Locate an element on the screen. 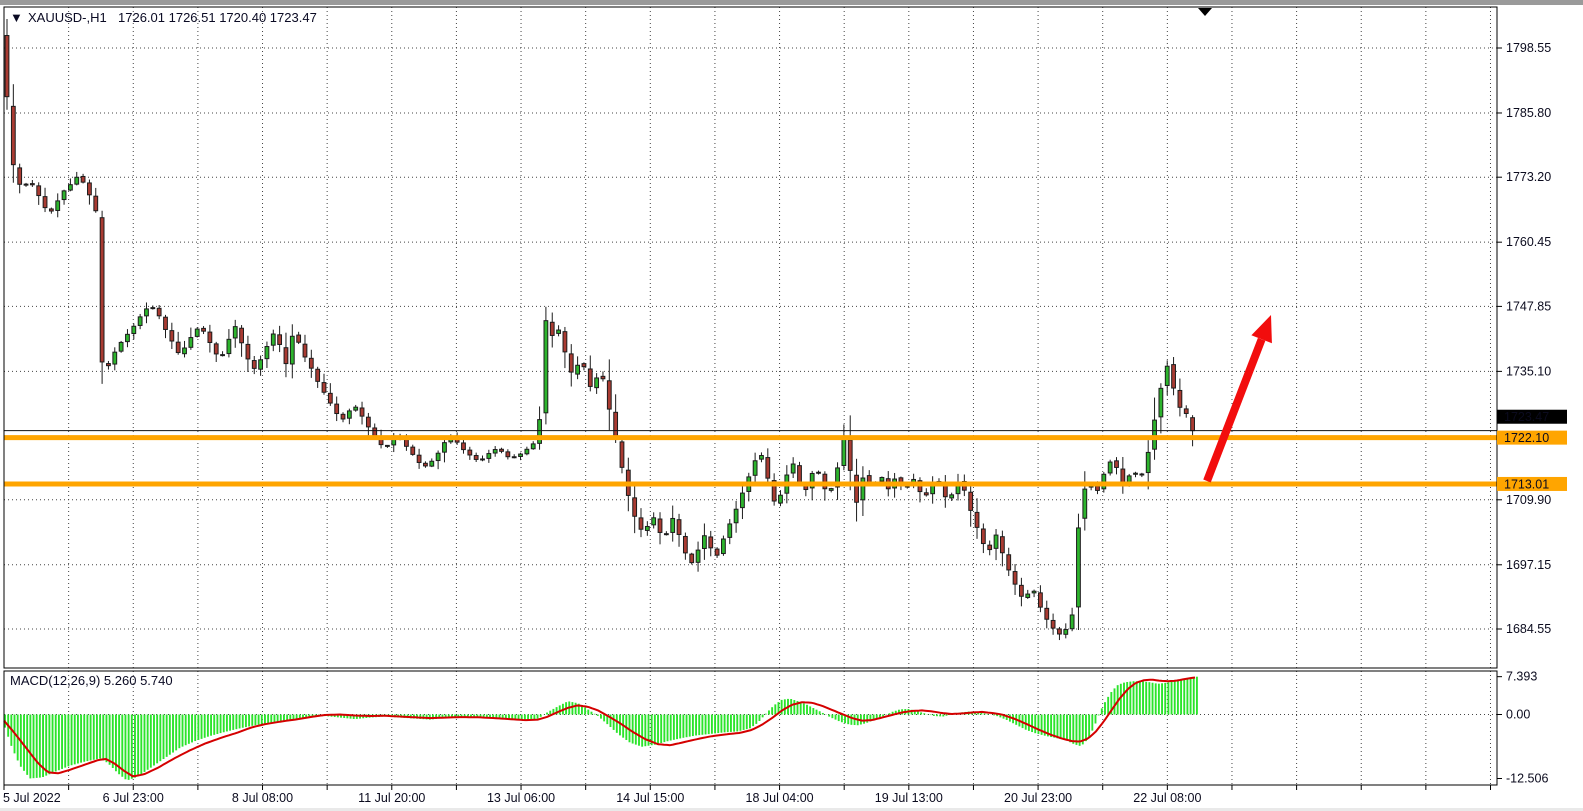 This screenshot has width=1583, height=811. symbol-dropdown-icon: ▼ is located at coordinates (16, 17).